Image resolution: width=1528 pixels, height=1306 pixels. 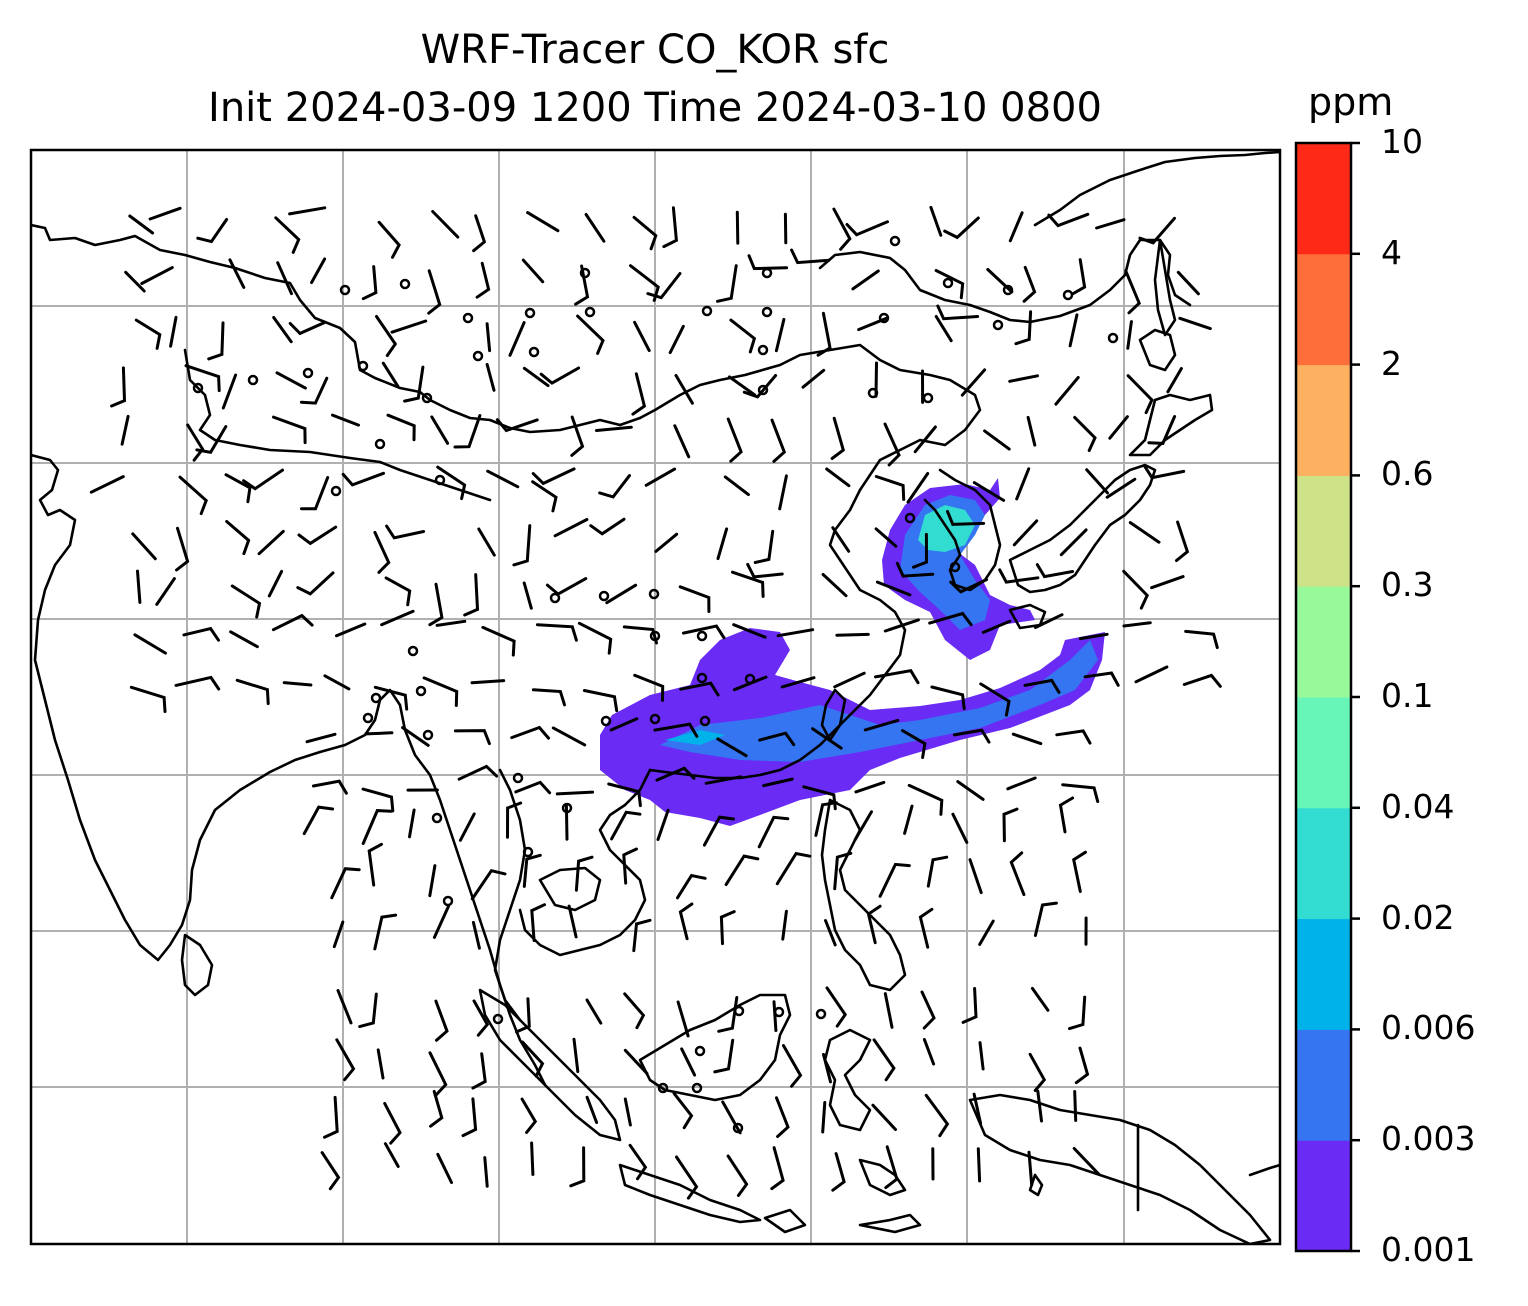 I want to click on map-title-line-1: WRF-Tracer CO_KOR sfc, so click(x=655, y=50).